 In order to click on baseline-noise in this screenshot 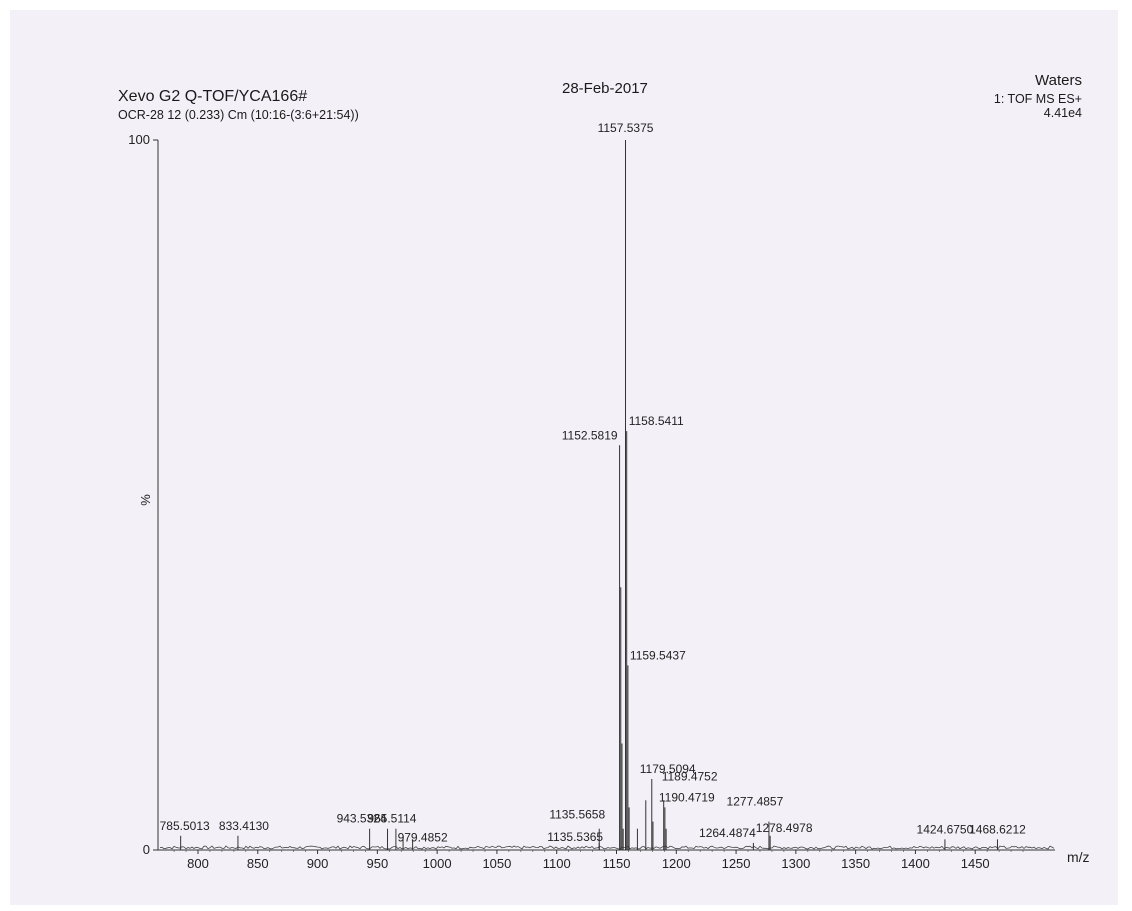, I will do `click(607, 847)`.